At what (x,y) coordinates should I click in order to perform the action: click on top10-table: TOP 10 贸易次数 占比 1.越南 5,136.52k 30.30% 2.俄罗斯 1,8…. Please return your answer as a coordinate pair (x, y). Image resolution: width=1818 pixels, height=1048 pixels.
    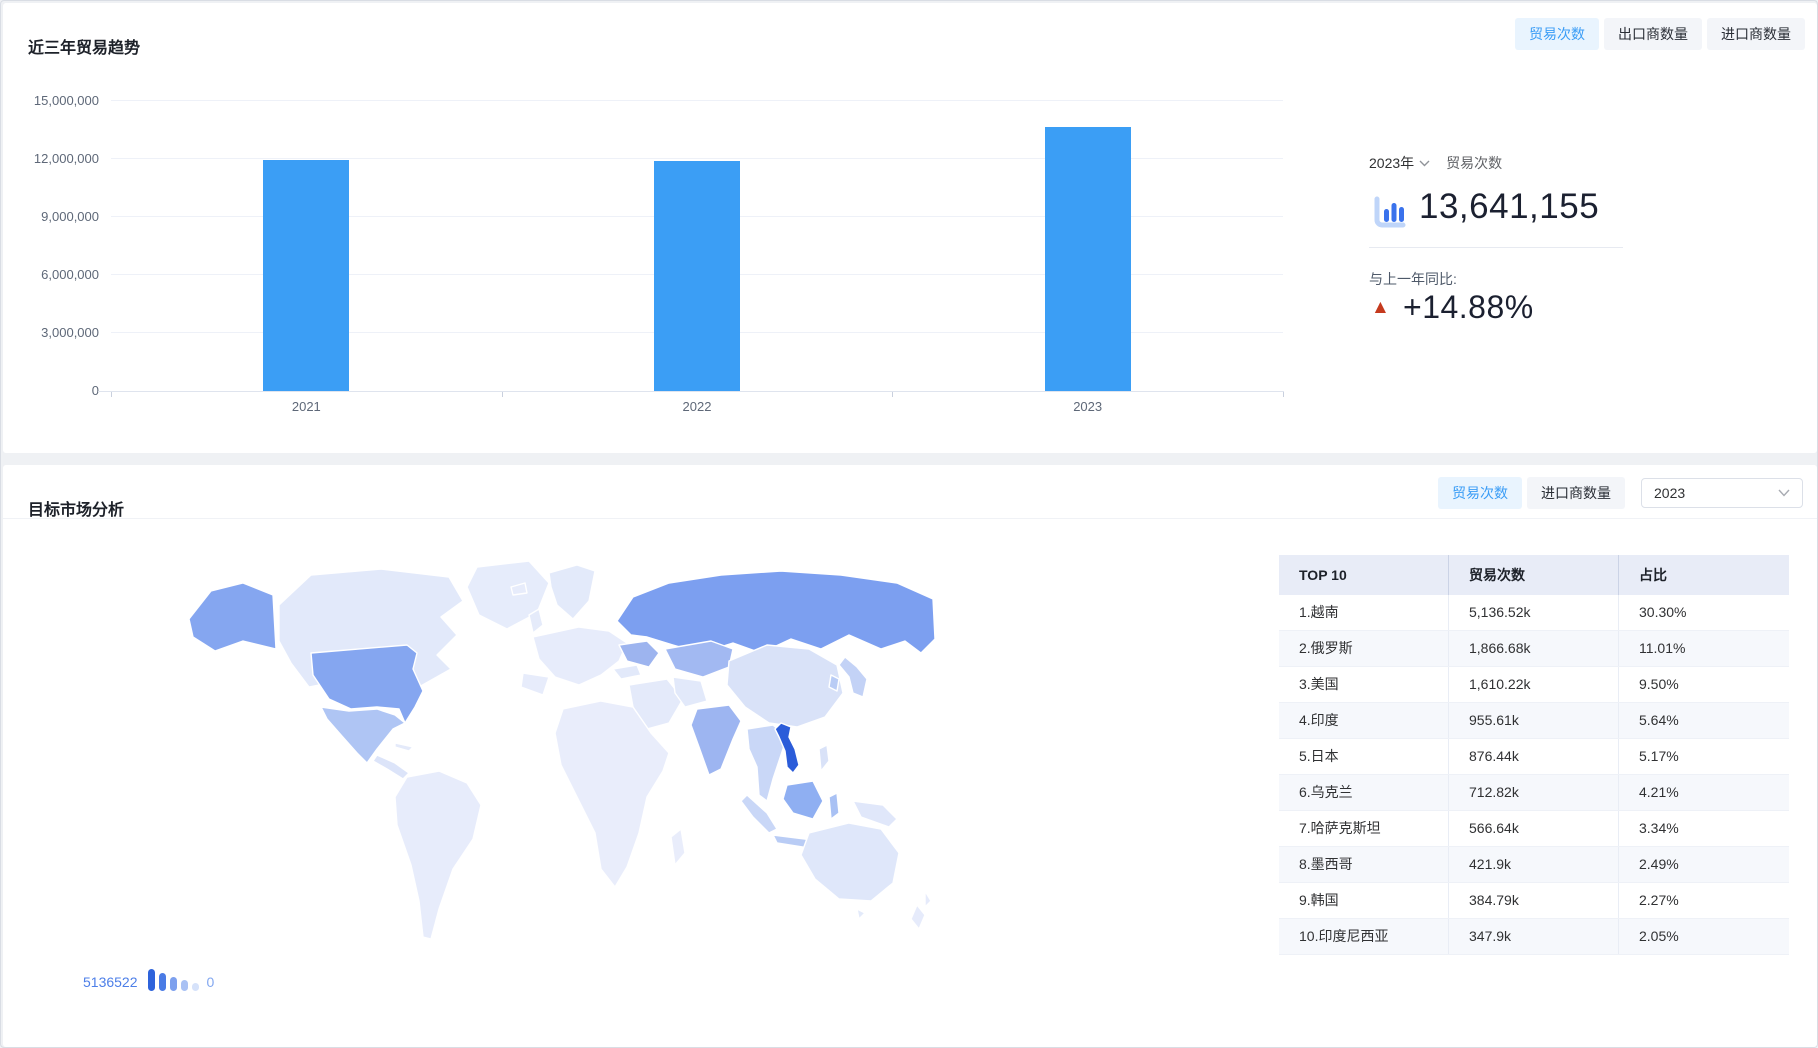
    Looking at the image, I should click on (1534, 755).